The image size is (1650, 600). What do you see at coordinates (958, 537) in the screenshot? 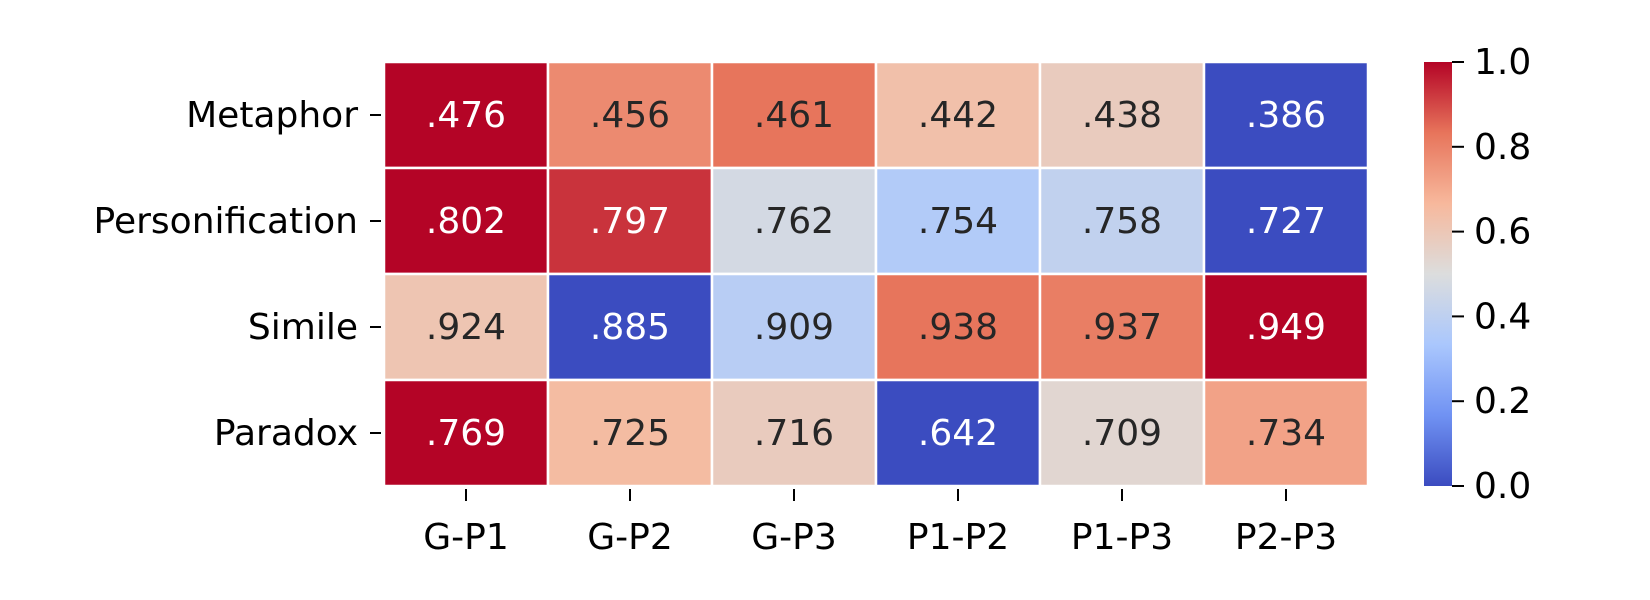
I see `x-tick-label: P1-P2` at bounding box center [958, 537].